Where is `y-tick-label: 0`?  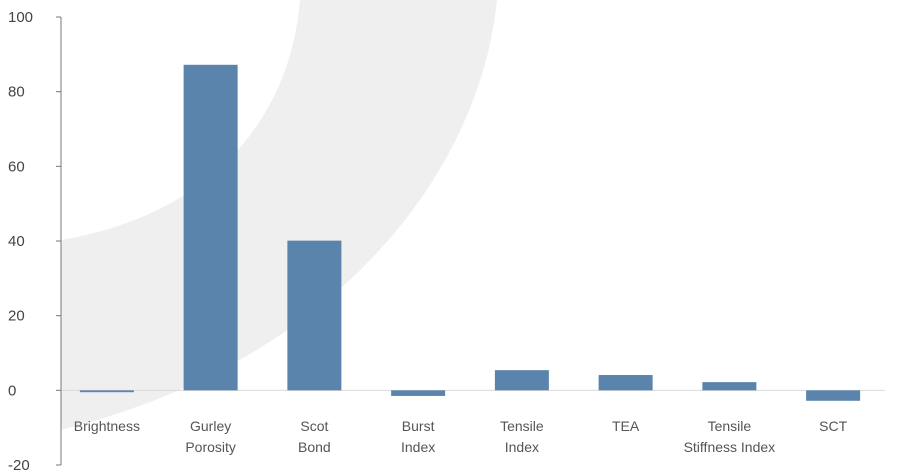 y-tick-label: 0 is located at coordinates (12, 390).